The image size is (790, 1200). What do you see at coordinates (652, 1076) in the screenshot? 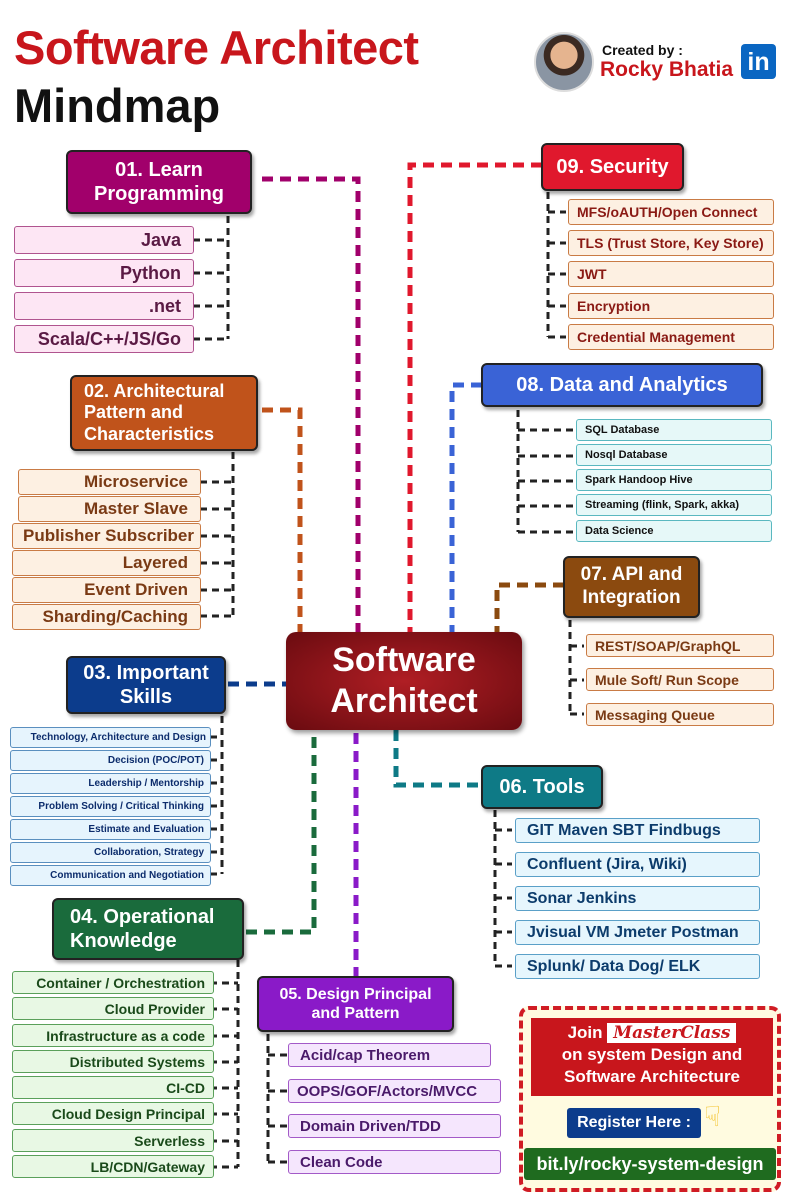
I see `promo-line3: Software Architecture` at bounding box center [652, 1076].